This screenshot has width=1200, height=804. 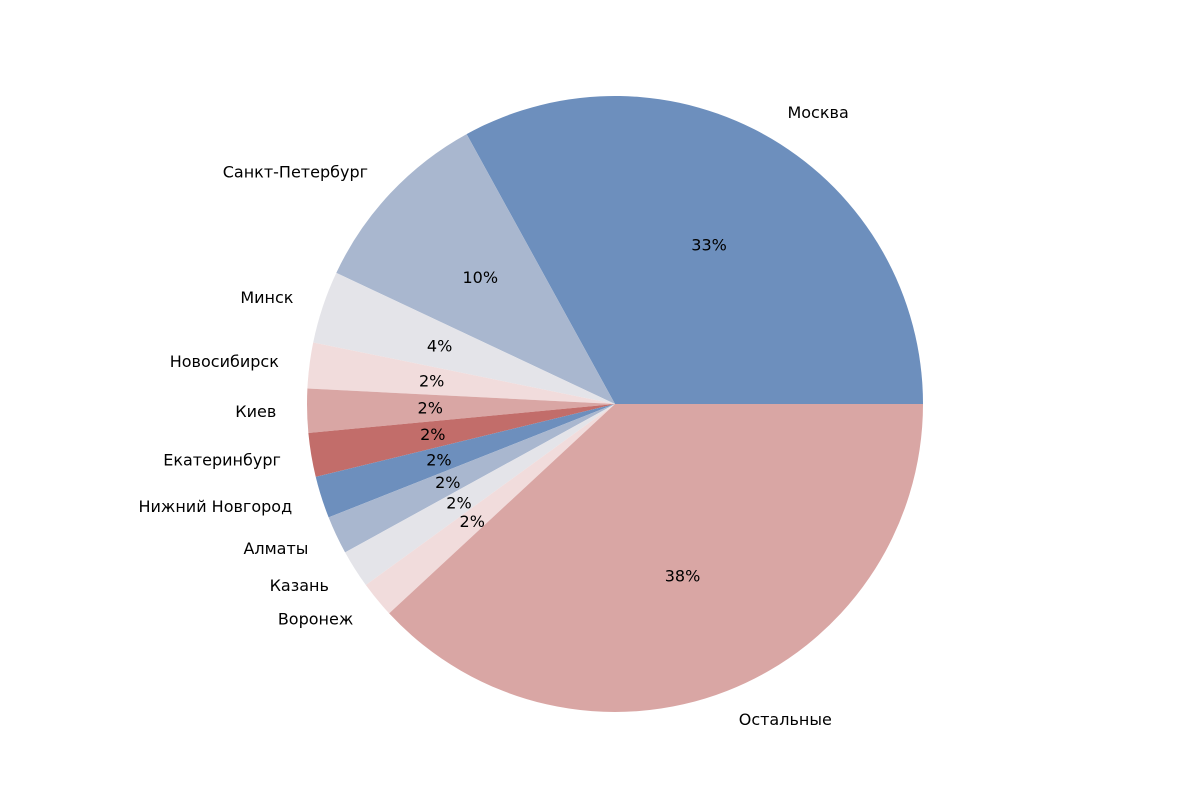 I want to click on slice-label-2: Минск, so click(x=266, y=297).